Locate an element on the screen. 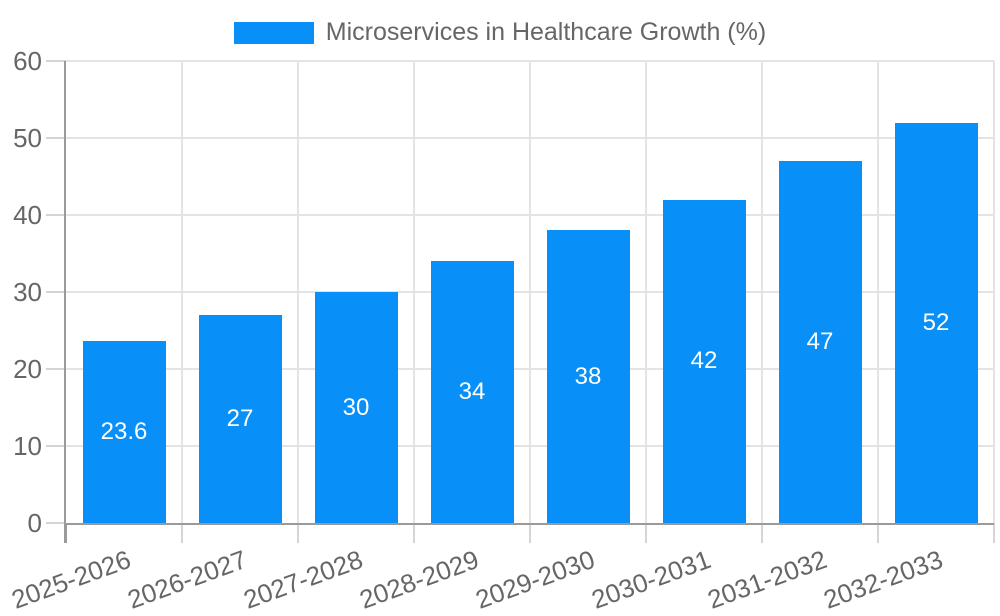 The image size is (1000, 616). bar-2028-2029 is located at coordinates (472, 392).